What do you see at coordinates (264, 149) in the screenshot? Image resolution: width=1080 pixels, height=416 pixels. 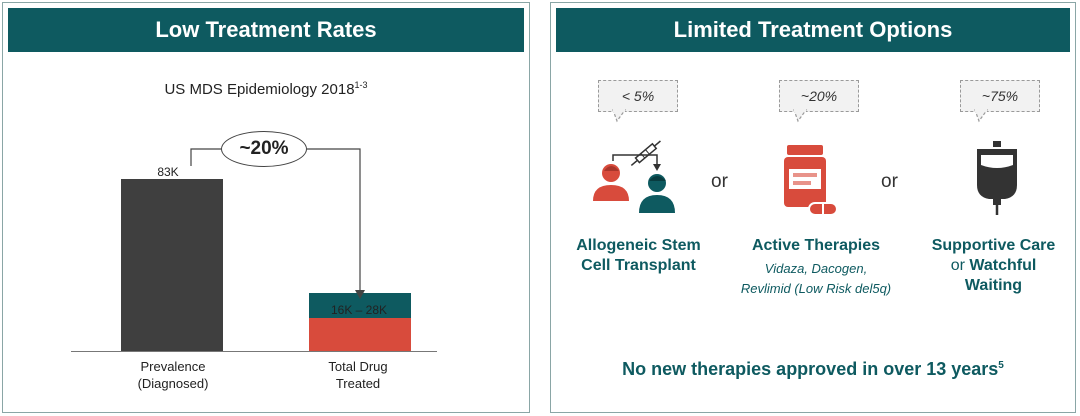 I see `percent-callout: ~20%` at bounding box center [264, 149].